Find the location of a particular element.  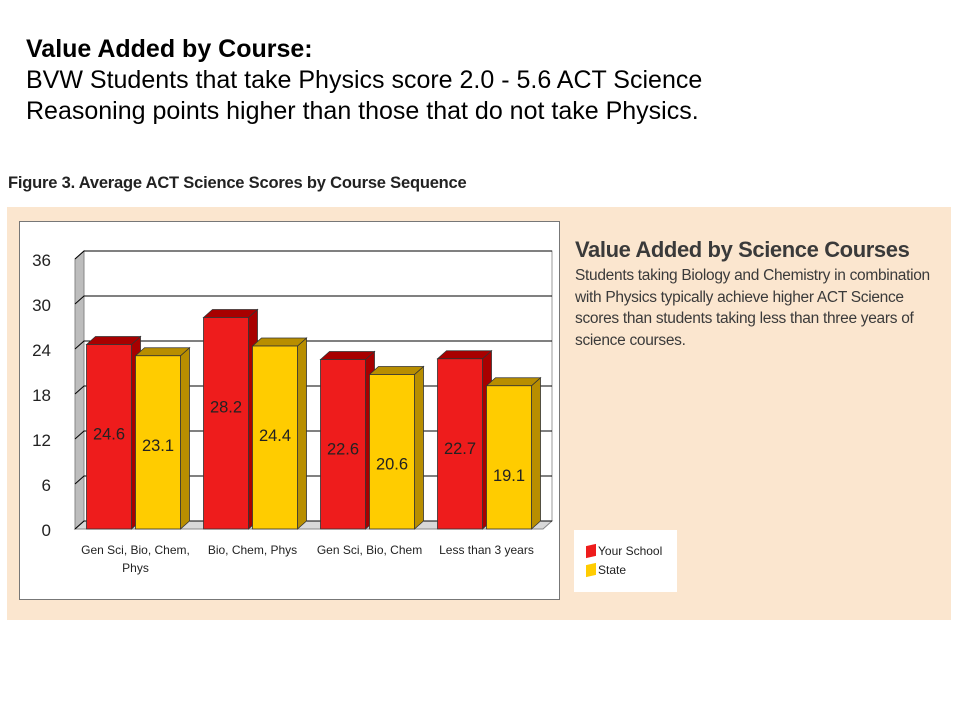

x-tick-label: Phys is located at coordinates (135, 568).